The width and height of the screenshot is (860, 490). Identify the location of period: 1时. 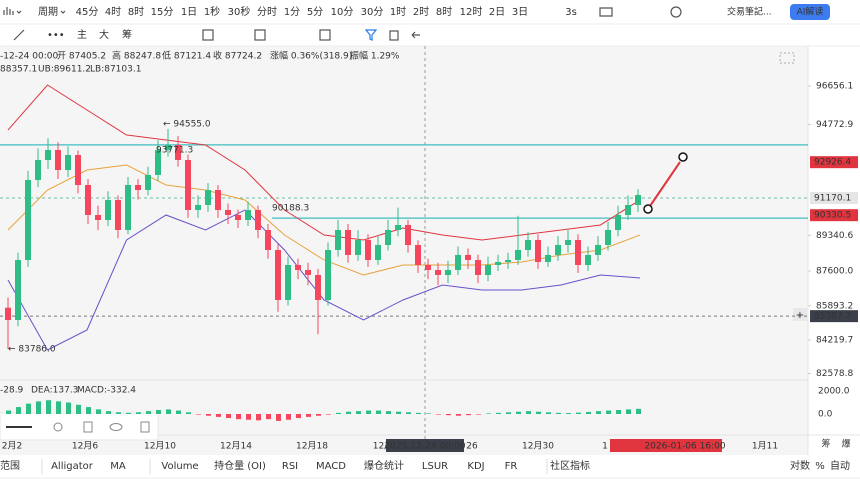
(398, 12).